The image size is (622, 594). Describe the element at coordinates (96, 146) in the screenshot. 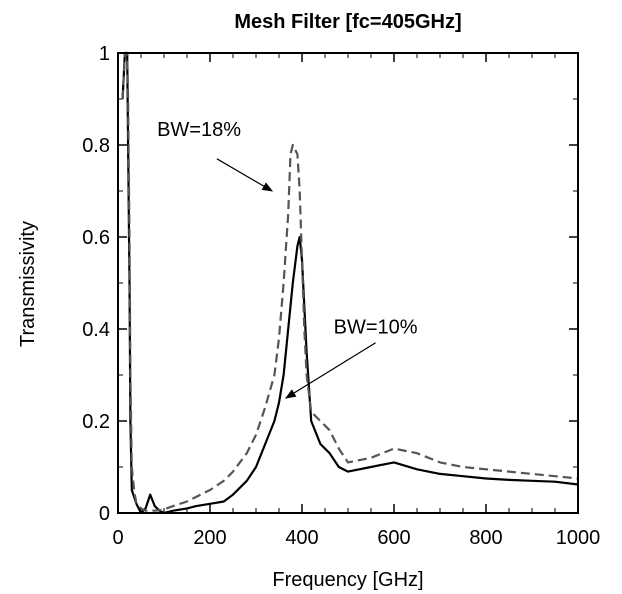

I see `y-tick-label: 0.8` at that location.